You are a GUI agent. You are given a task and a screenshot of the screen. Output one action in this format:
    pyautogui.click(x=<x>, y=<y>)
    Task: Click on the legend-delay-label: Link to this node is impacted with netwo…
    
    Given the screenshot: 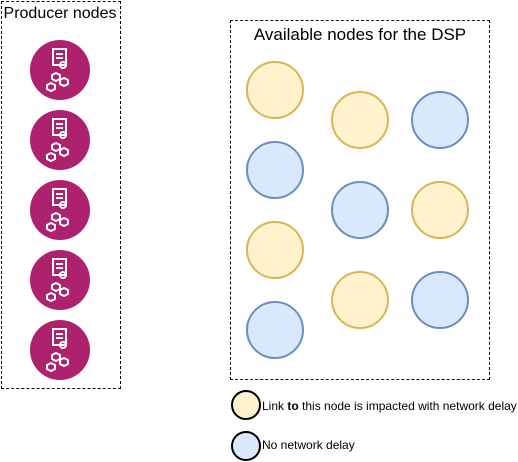 What is the action you would take?
    pyautogui.click(x=389, y=406)
    